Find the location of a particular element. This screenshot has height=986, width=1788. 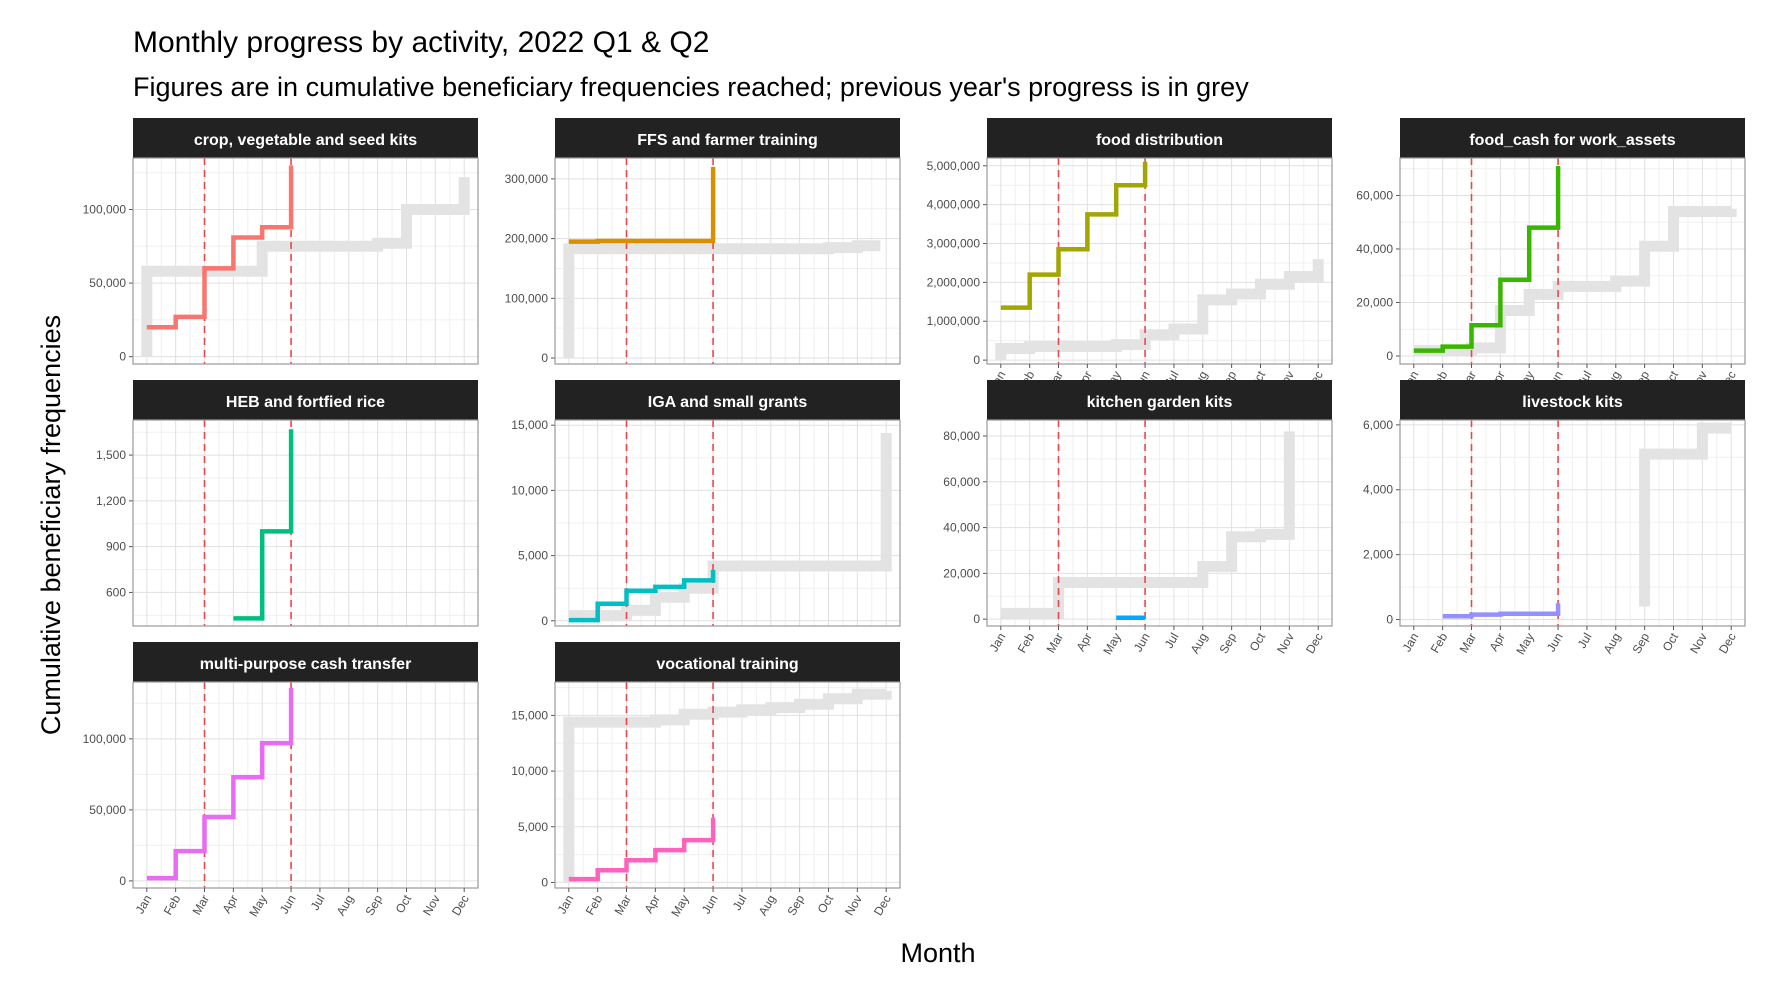

facet-strip-label: food distribution is located at coordinates (1159, 140).